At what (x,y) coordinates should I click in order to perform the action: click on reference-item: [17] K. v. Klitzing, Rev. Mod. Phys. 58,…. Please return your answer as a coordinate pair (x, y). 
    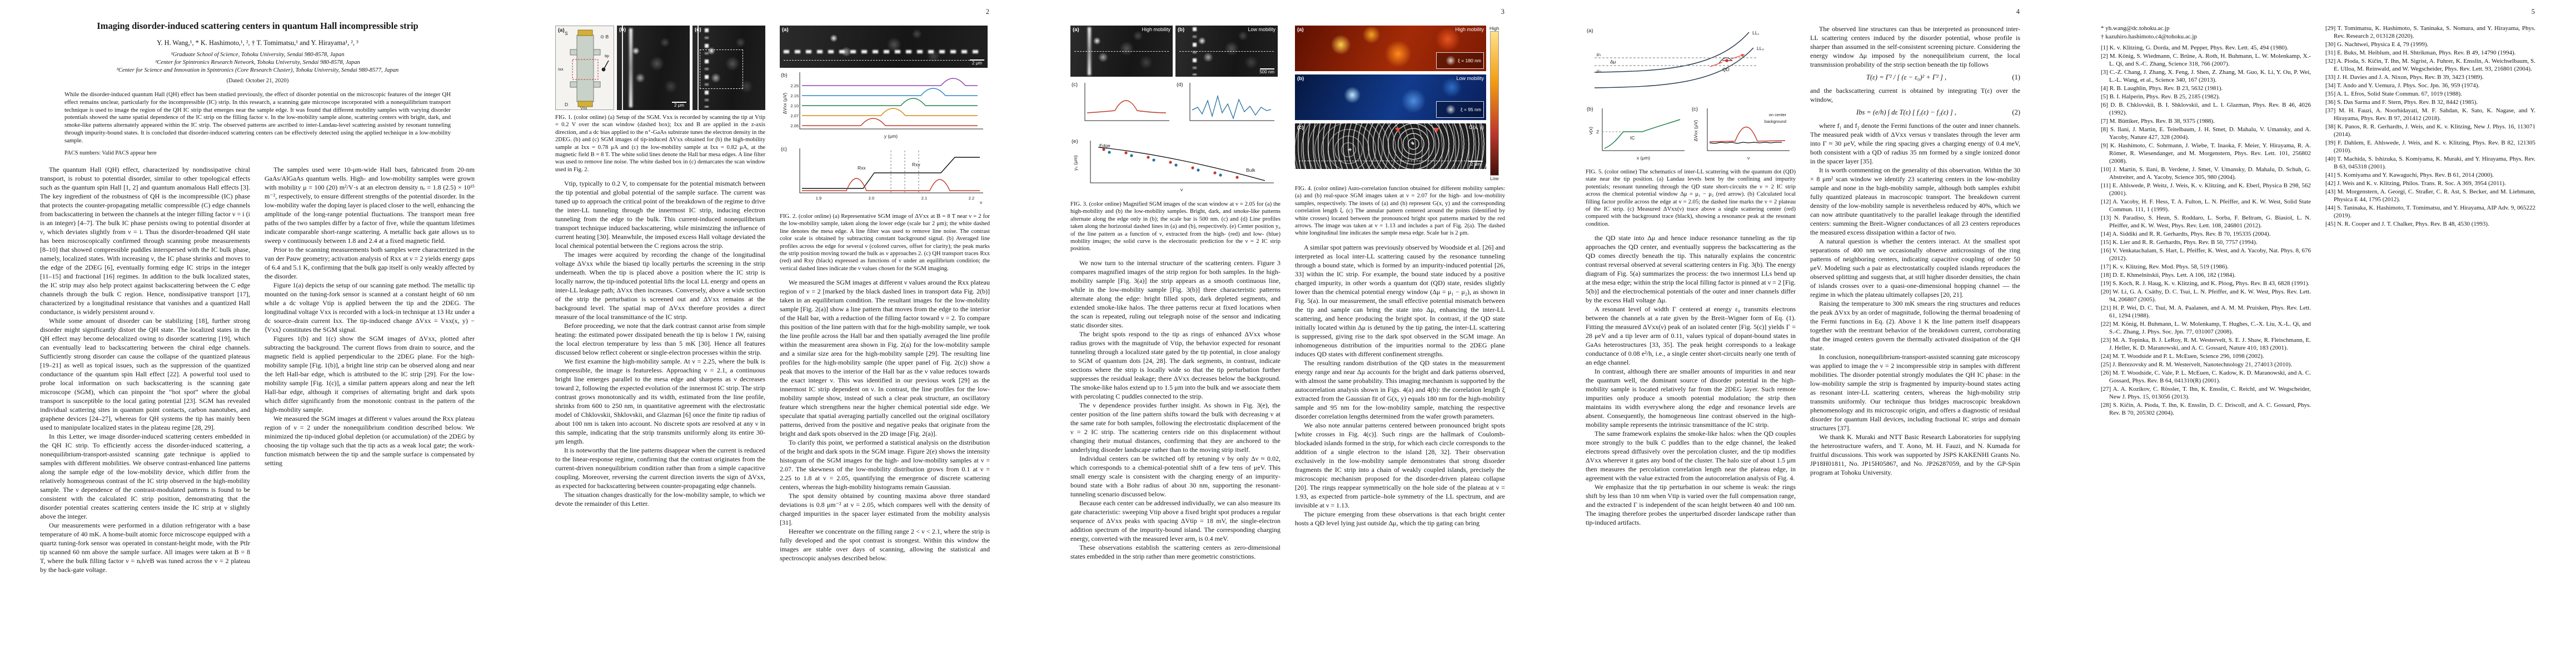
    Looking at the image, I should click on (2165, 266).